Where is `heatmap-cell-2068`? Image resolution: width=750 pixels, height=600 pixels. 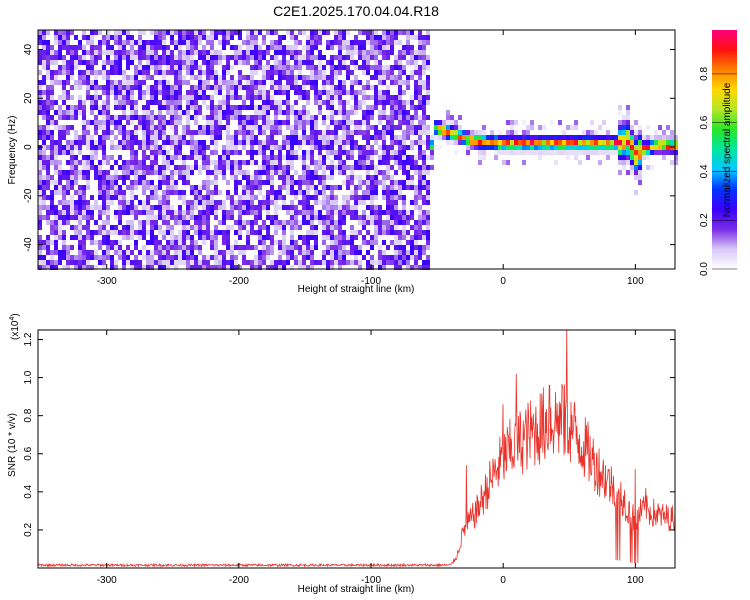
heatmap-cell-2068 is located at coordinates (264, 252).